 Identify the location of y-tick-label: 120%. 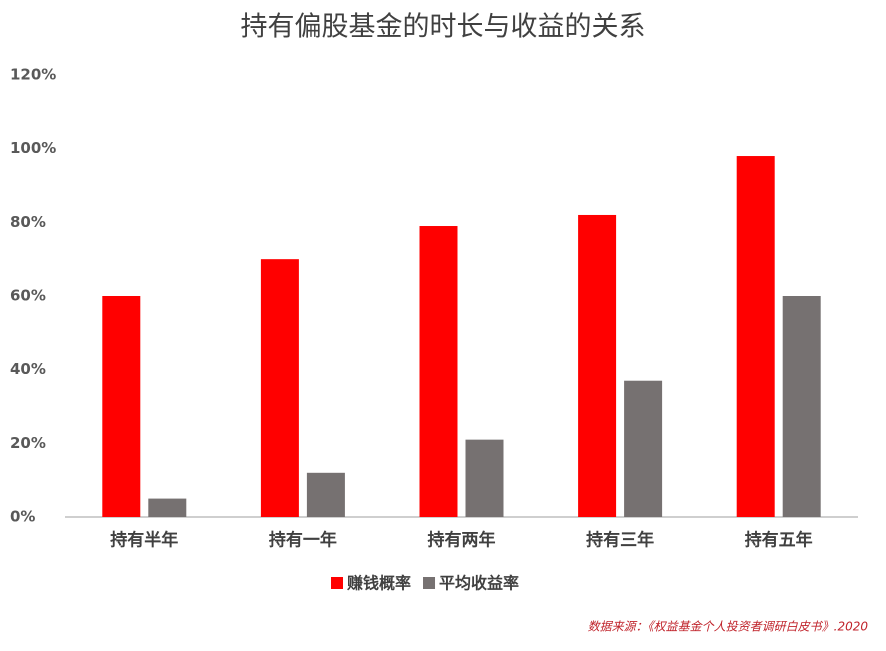
(33, 75).